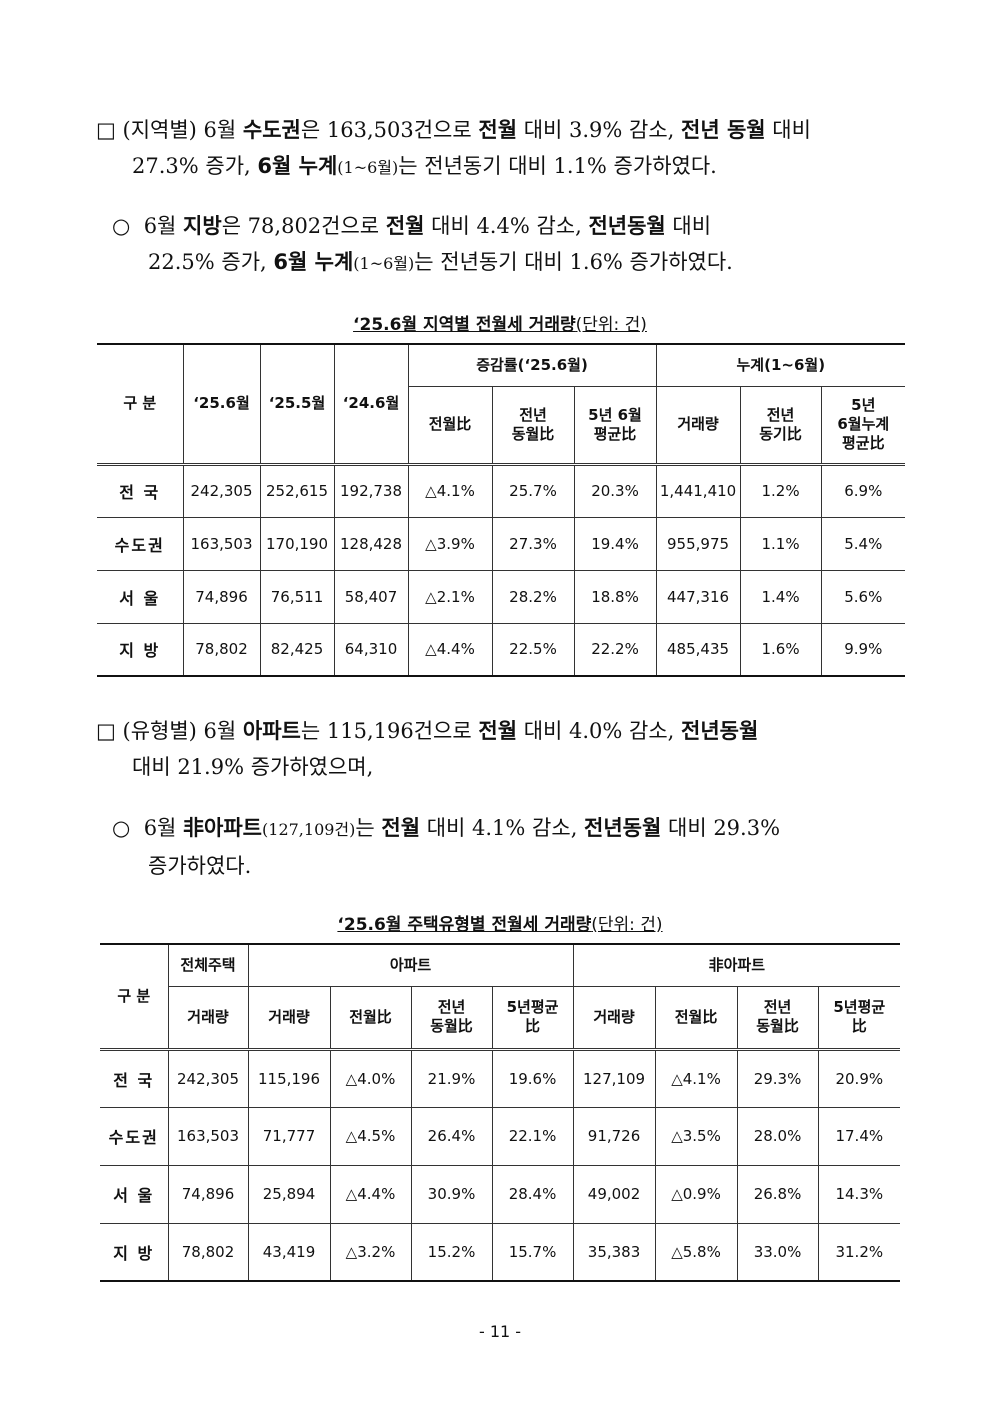  What do you see at coordinates (271, 731) in the screenshot?
I see `text-run: 아파트` at bounding box center [271, 731].